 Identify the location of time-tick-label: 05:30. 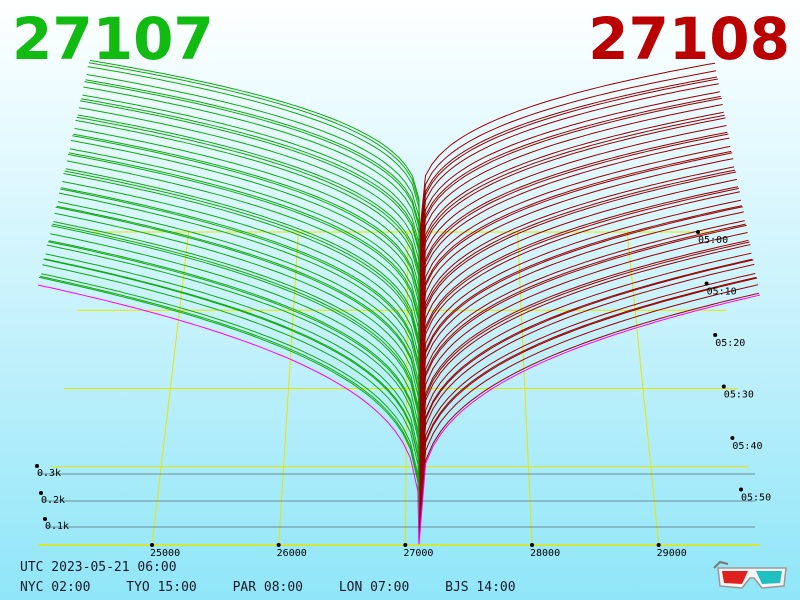
(739, 395).